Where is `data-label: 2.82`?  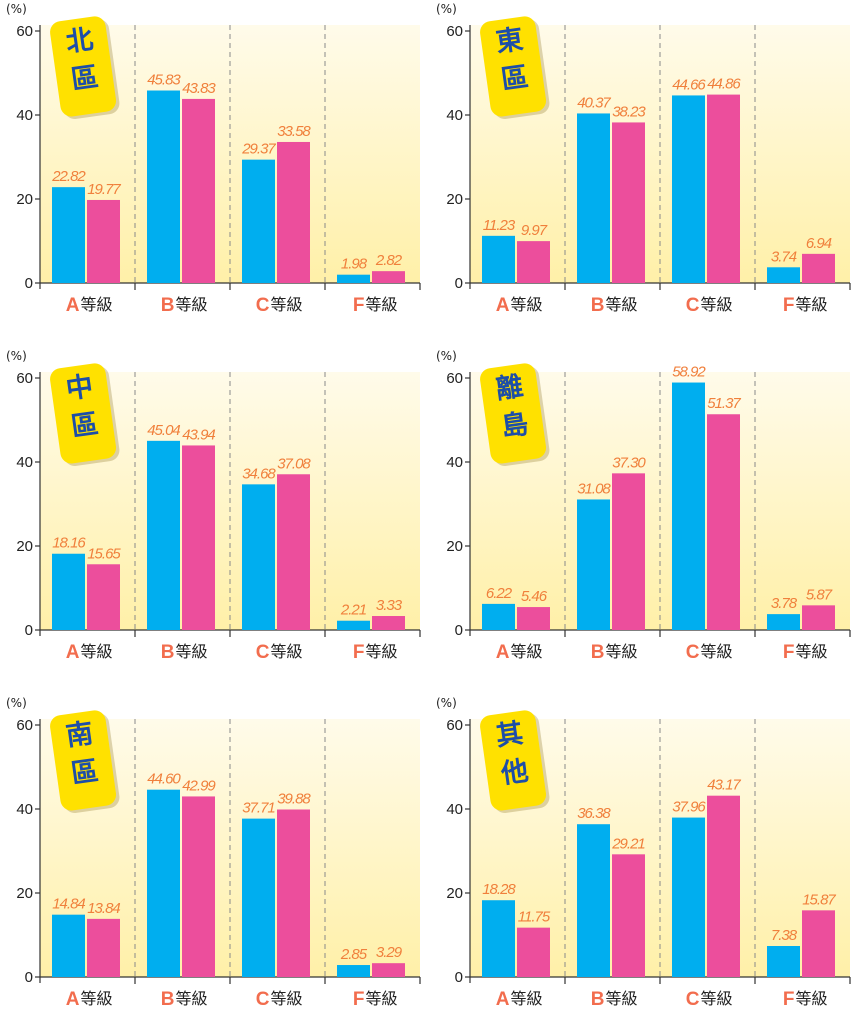
data-label: 2.82 is located at coordinates (389, 260).